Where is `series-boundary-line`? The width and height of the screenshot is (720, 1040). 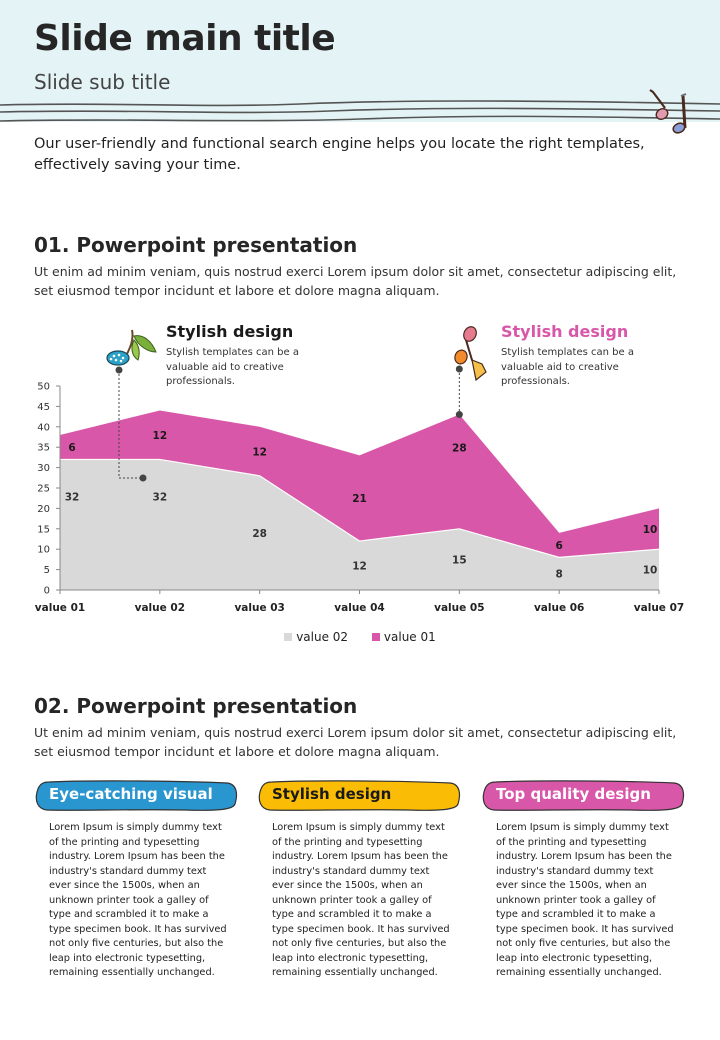 series-boundary-line is located at coordinates (360, 508).